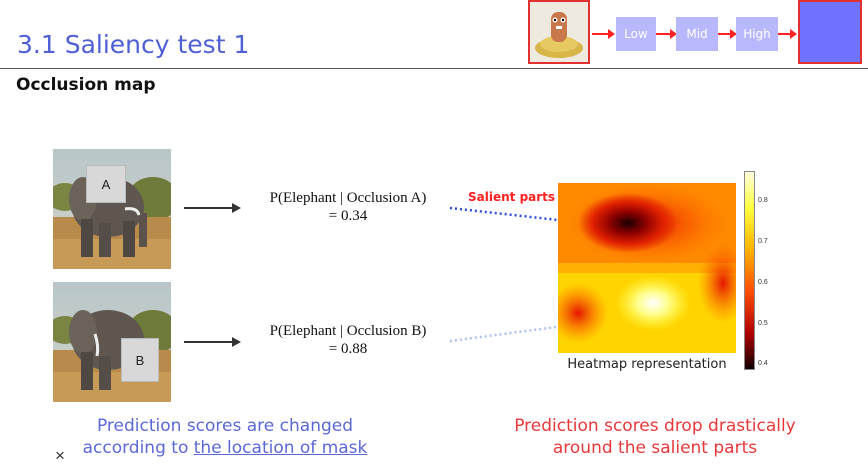  What do you see at coordinates (348, 198) in the screenshot?
I see `equation-a-line1: P(Elephant | Occlusion A)` at bounding box center [348, 198].